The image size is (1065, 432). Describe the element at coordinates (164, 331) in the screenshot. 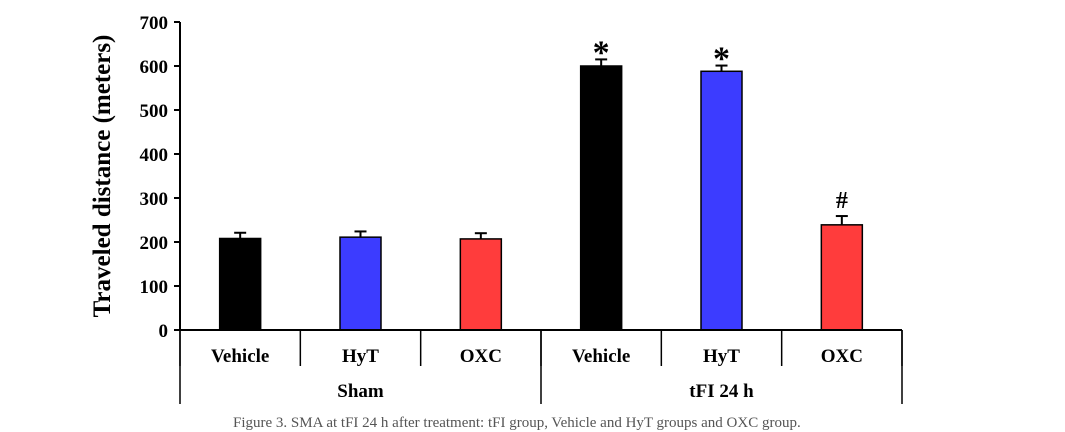

I see `y-tick-label: 0` at that location.